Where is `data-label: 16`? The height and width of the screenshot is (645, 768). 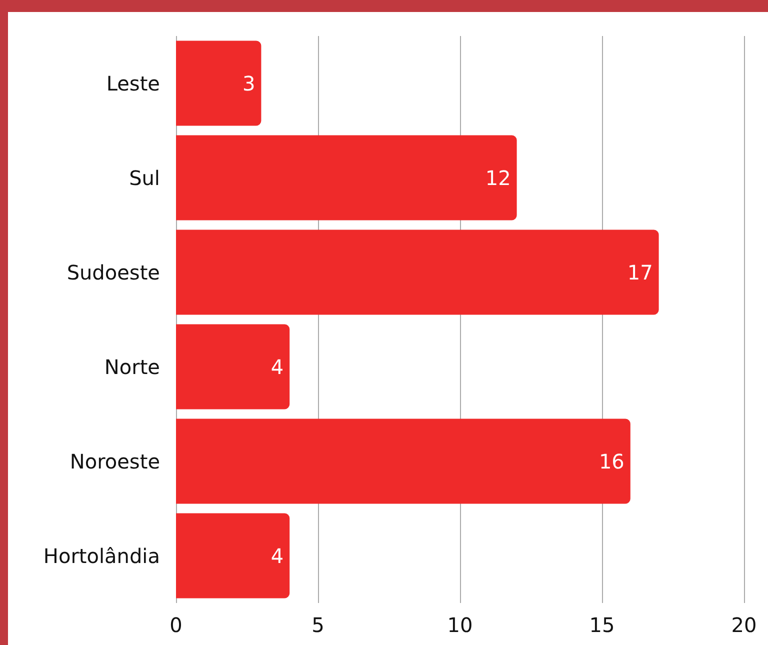 data-label: 16 is located at coordinates (611, 461).